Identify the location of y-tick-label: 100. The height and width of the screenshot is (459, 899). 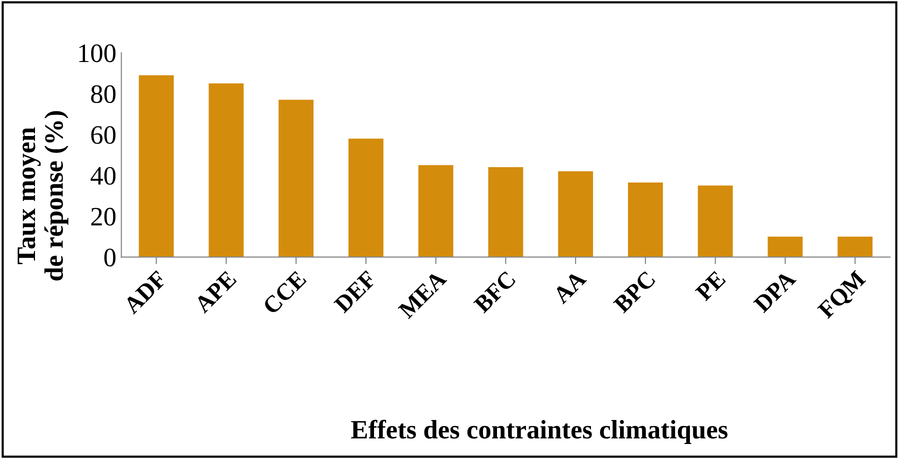
(97, 53).